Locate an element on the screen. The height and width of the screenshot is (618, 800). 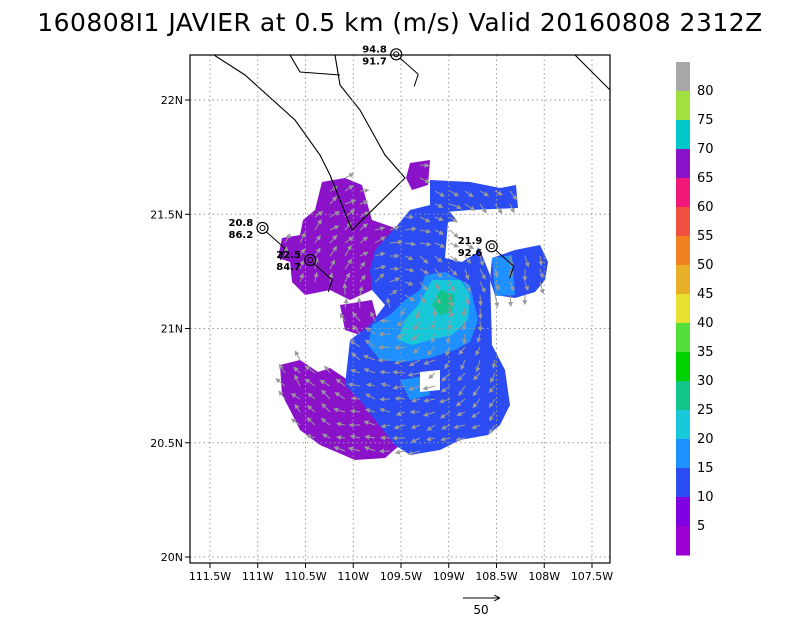
station-s2: 94.891.7 is located at coordinates (390, 65).